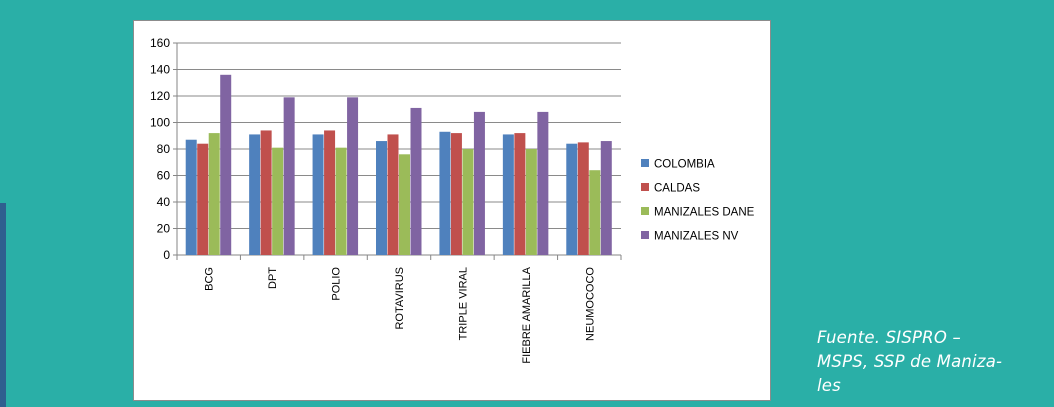  What do you see at coordinates (164, 176) in the screenshot?
I see `y-tick-label: 60` at bounding box center [164, 176].